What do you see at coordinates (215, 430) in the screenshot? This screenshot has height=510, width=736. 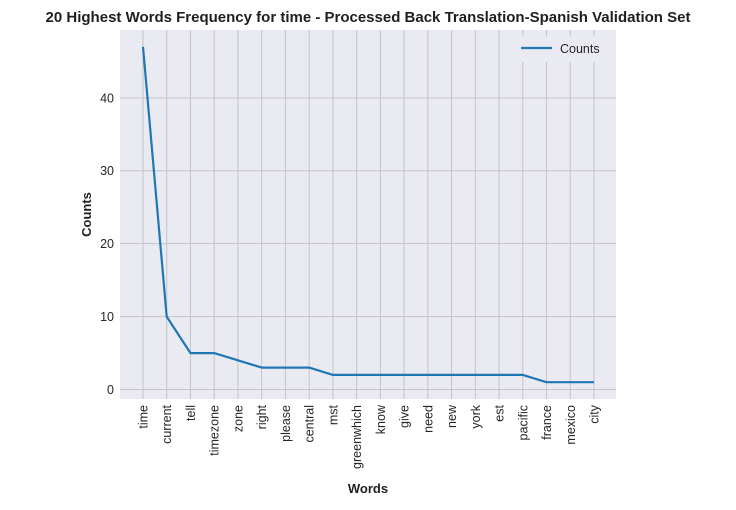 I see `x-tick-label-timezone: timezone` at bounding box center [215, 430].